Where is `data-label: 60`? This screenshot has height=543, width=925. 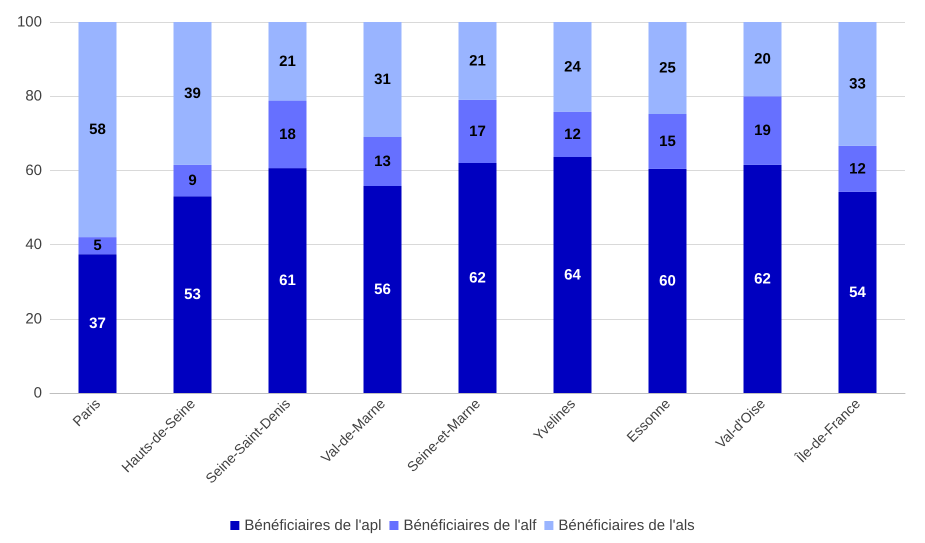
data-label: 60 is located at coordinates (667, 281).